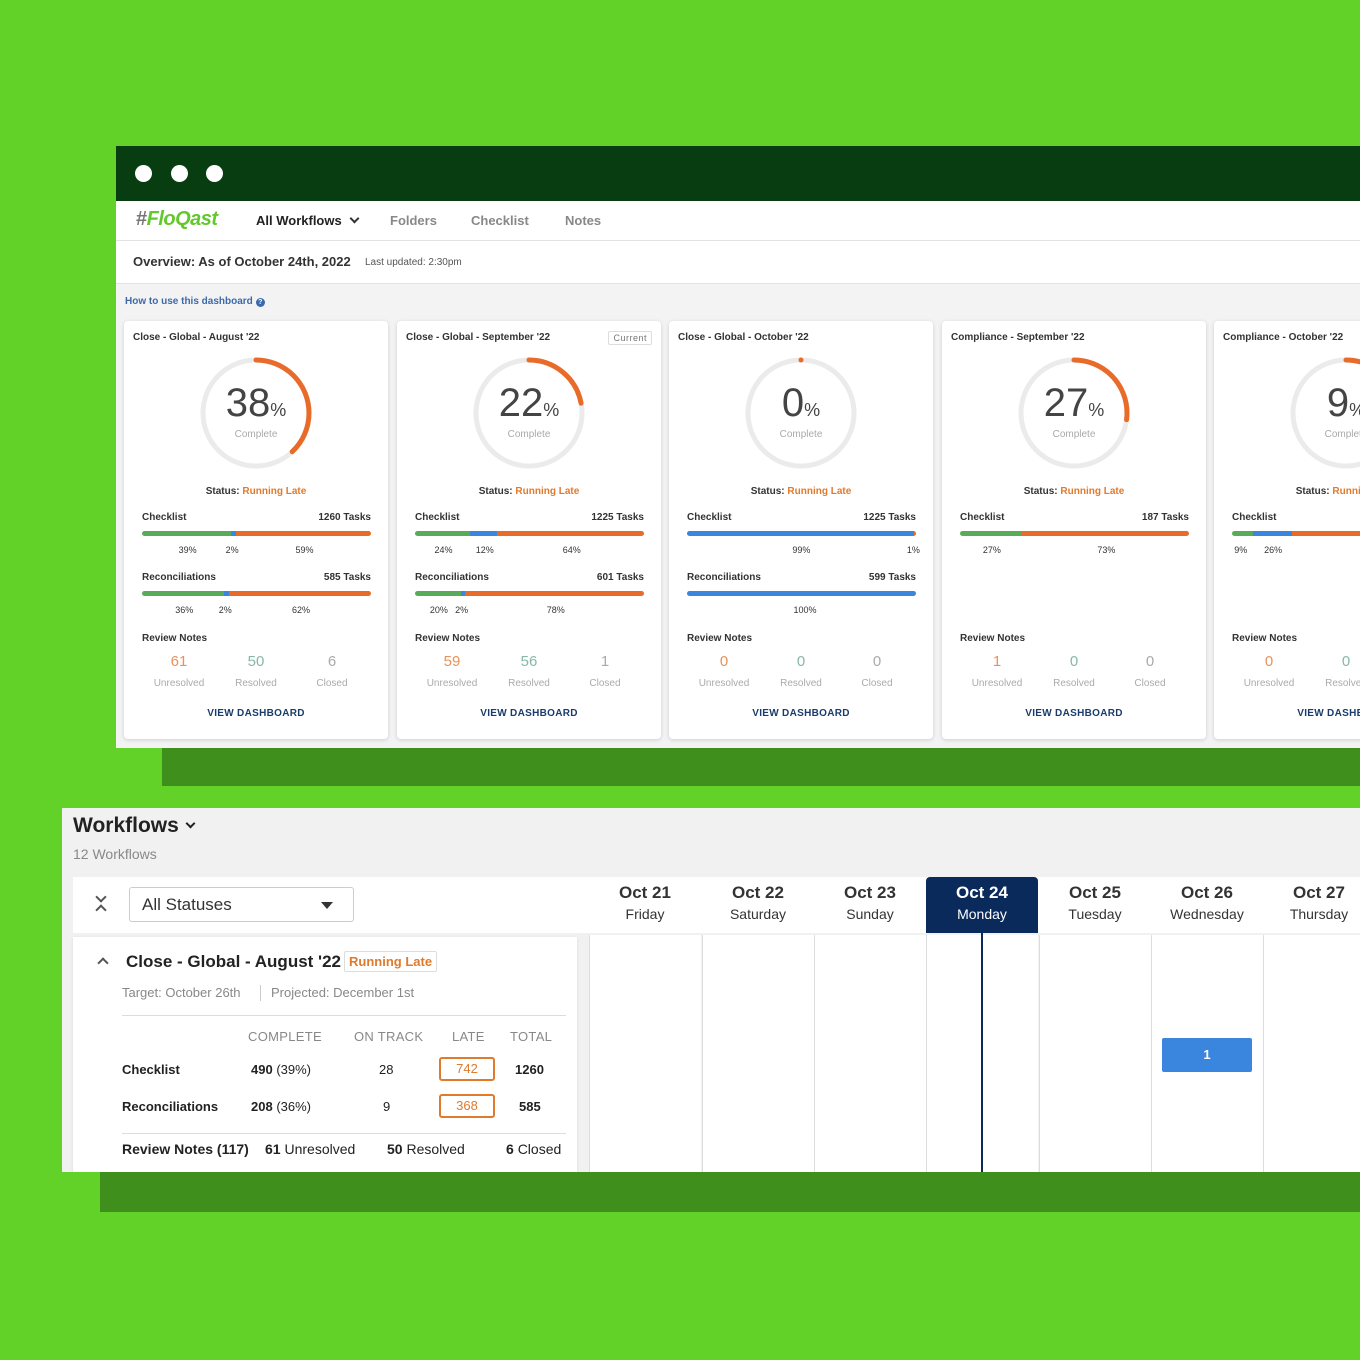  Describe the element at coordinates (413, 220) in the screenshot. I see `nav-folders: Folders` at that location.